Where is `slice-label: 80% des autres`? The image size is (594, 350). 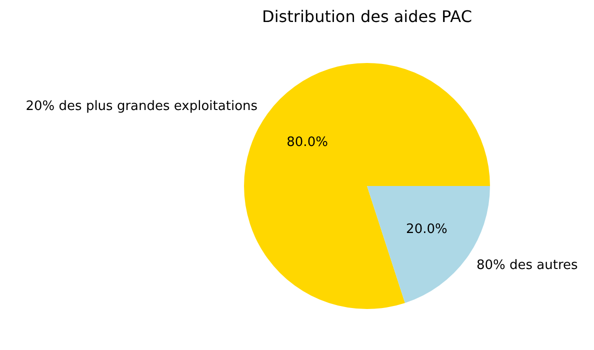
slice-label: 80% des autres is located at coordinates (527, 265).